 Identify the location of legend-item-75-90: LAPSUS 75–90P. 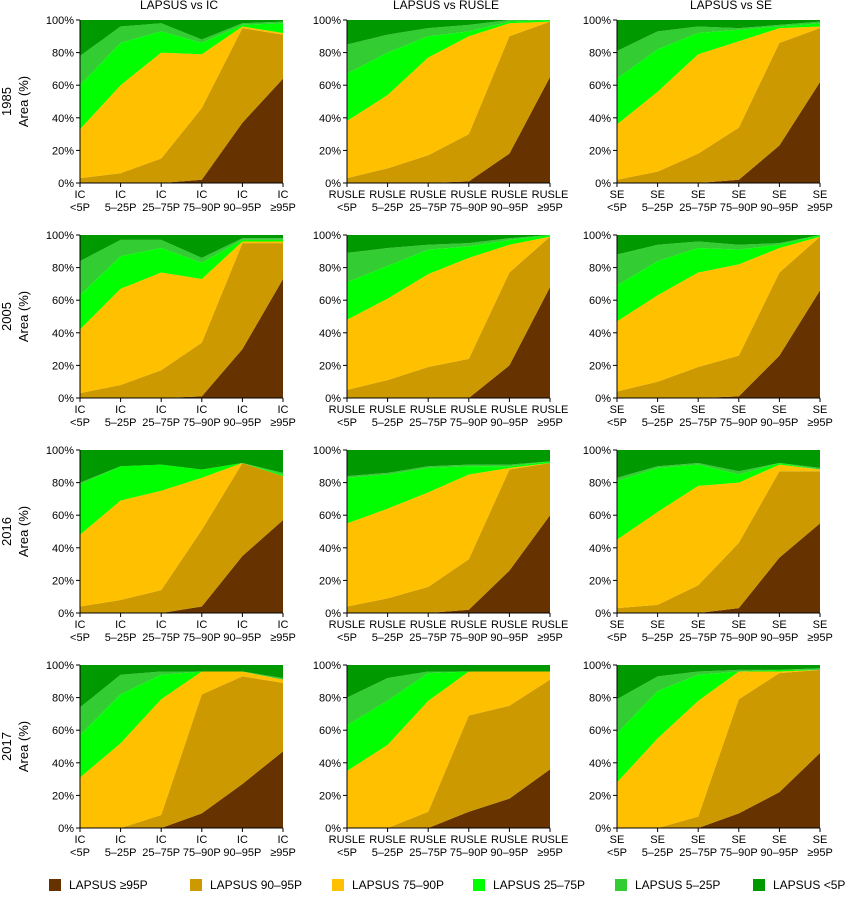
(388, 885).